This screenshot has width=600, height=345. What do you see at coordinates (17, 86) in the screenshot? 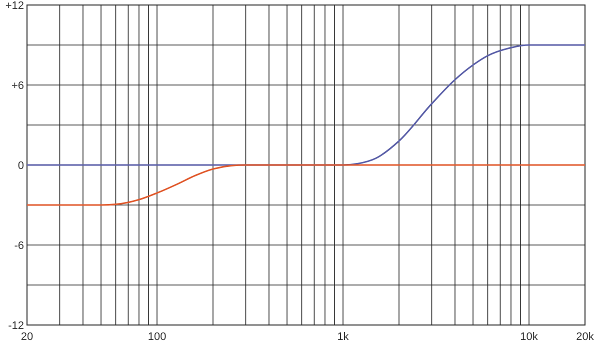
I see `y-tick-label: +6` at bounding box center [17, 86].